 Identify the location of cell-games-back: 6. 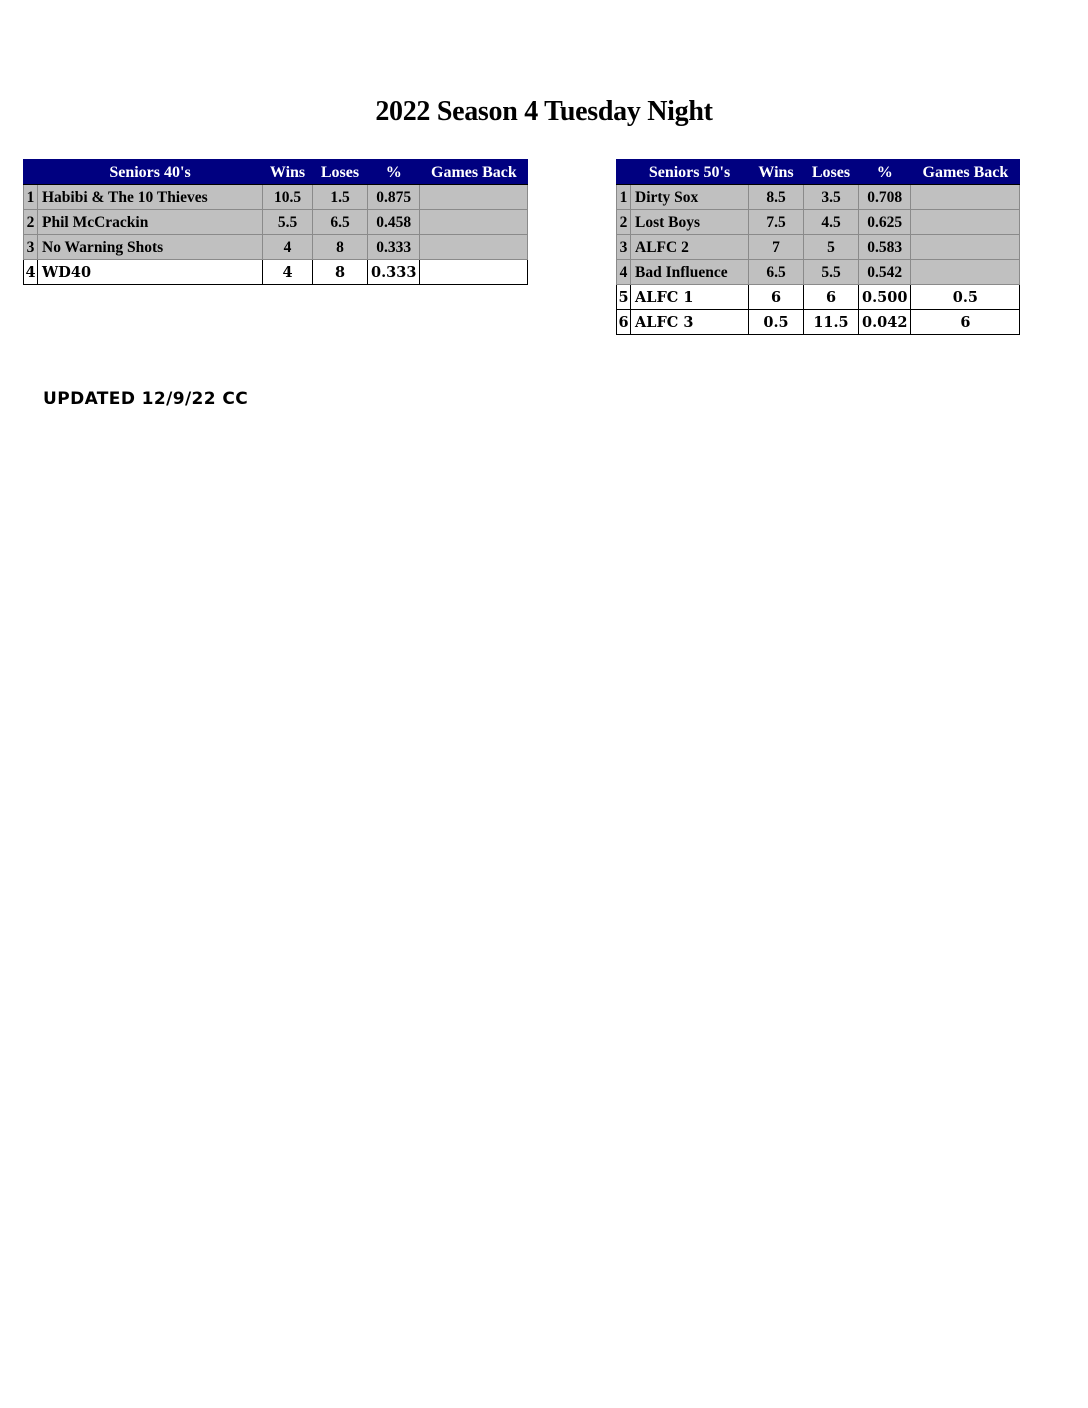
(965, 322).